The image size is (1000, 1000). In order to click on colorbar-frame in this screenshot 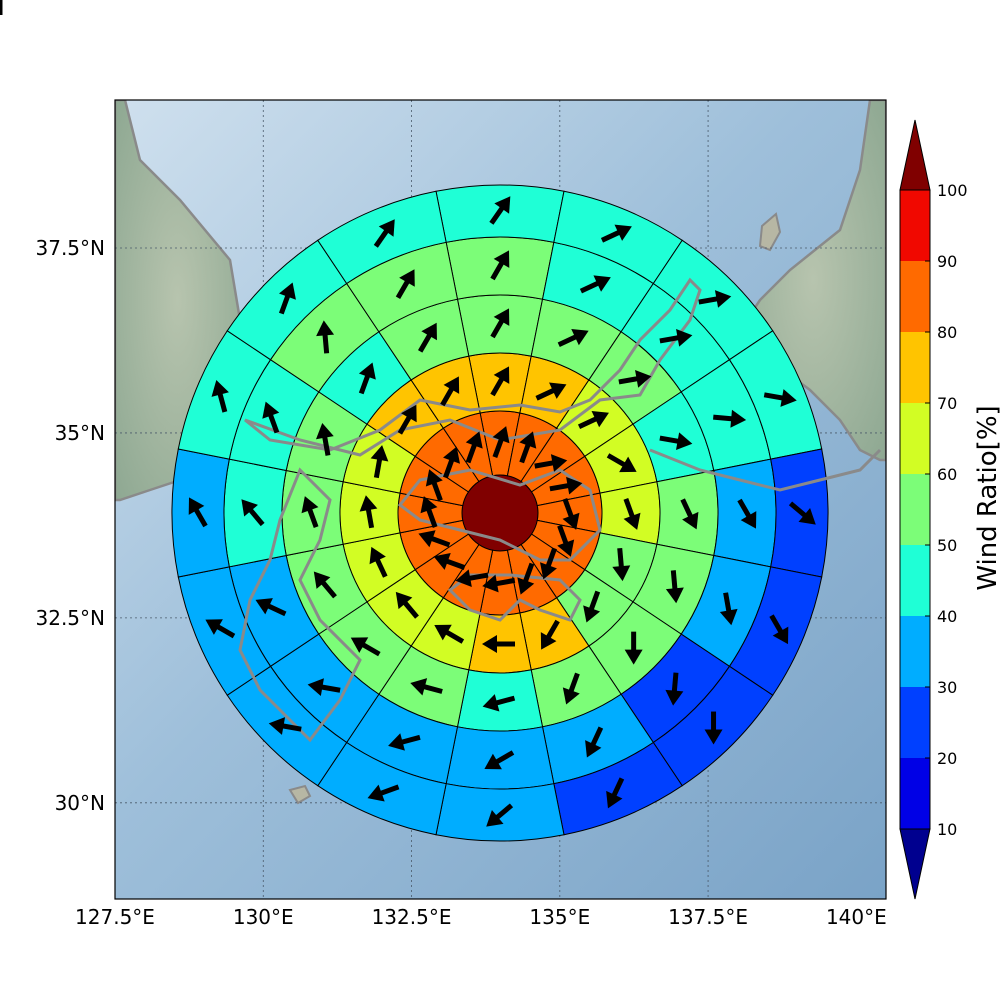, I will do `click(915, 509)`.